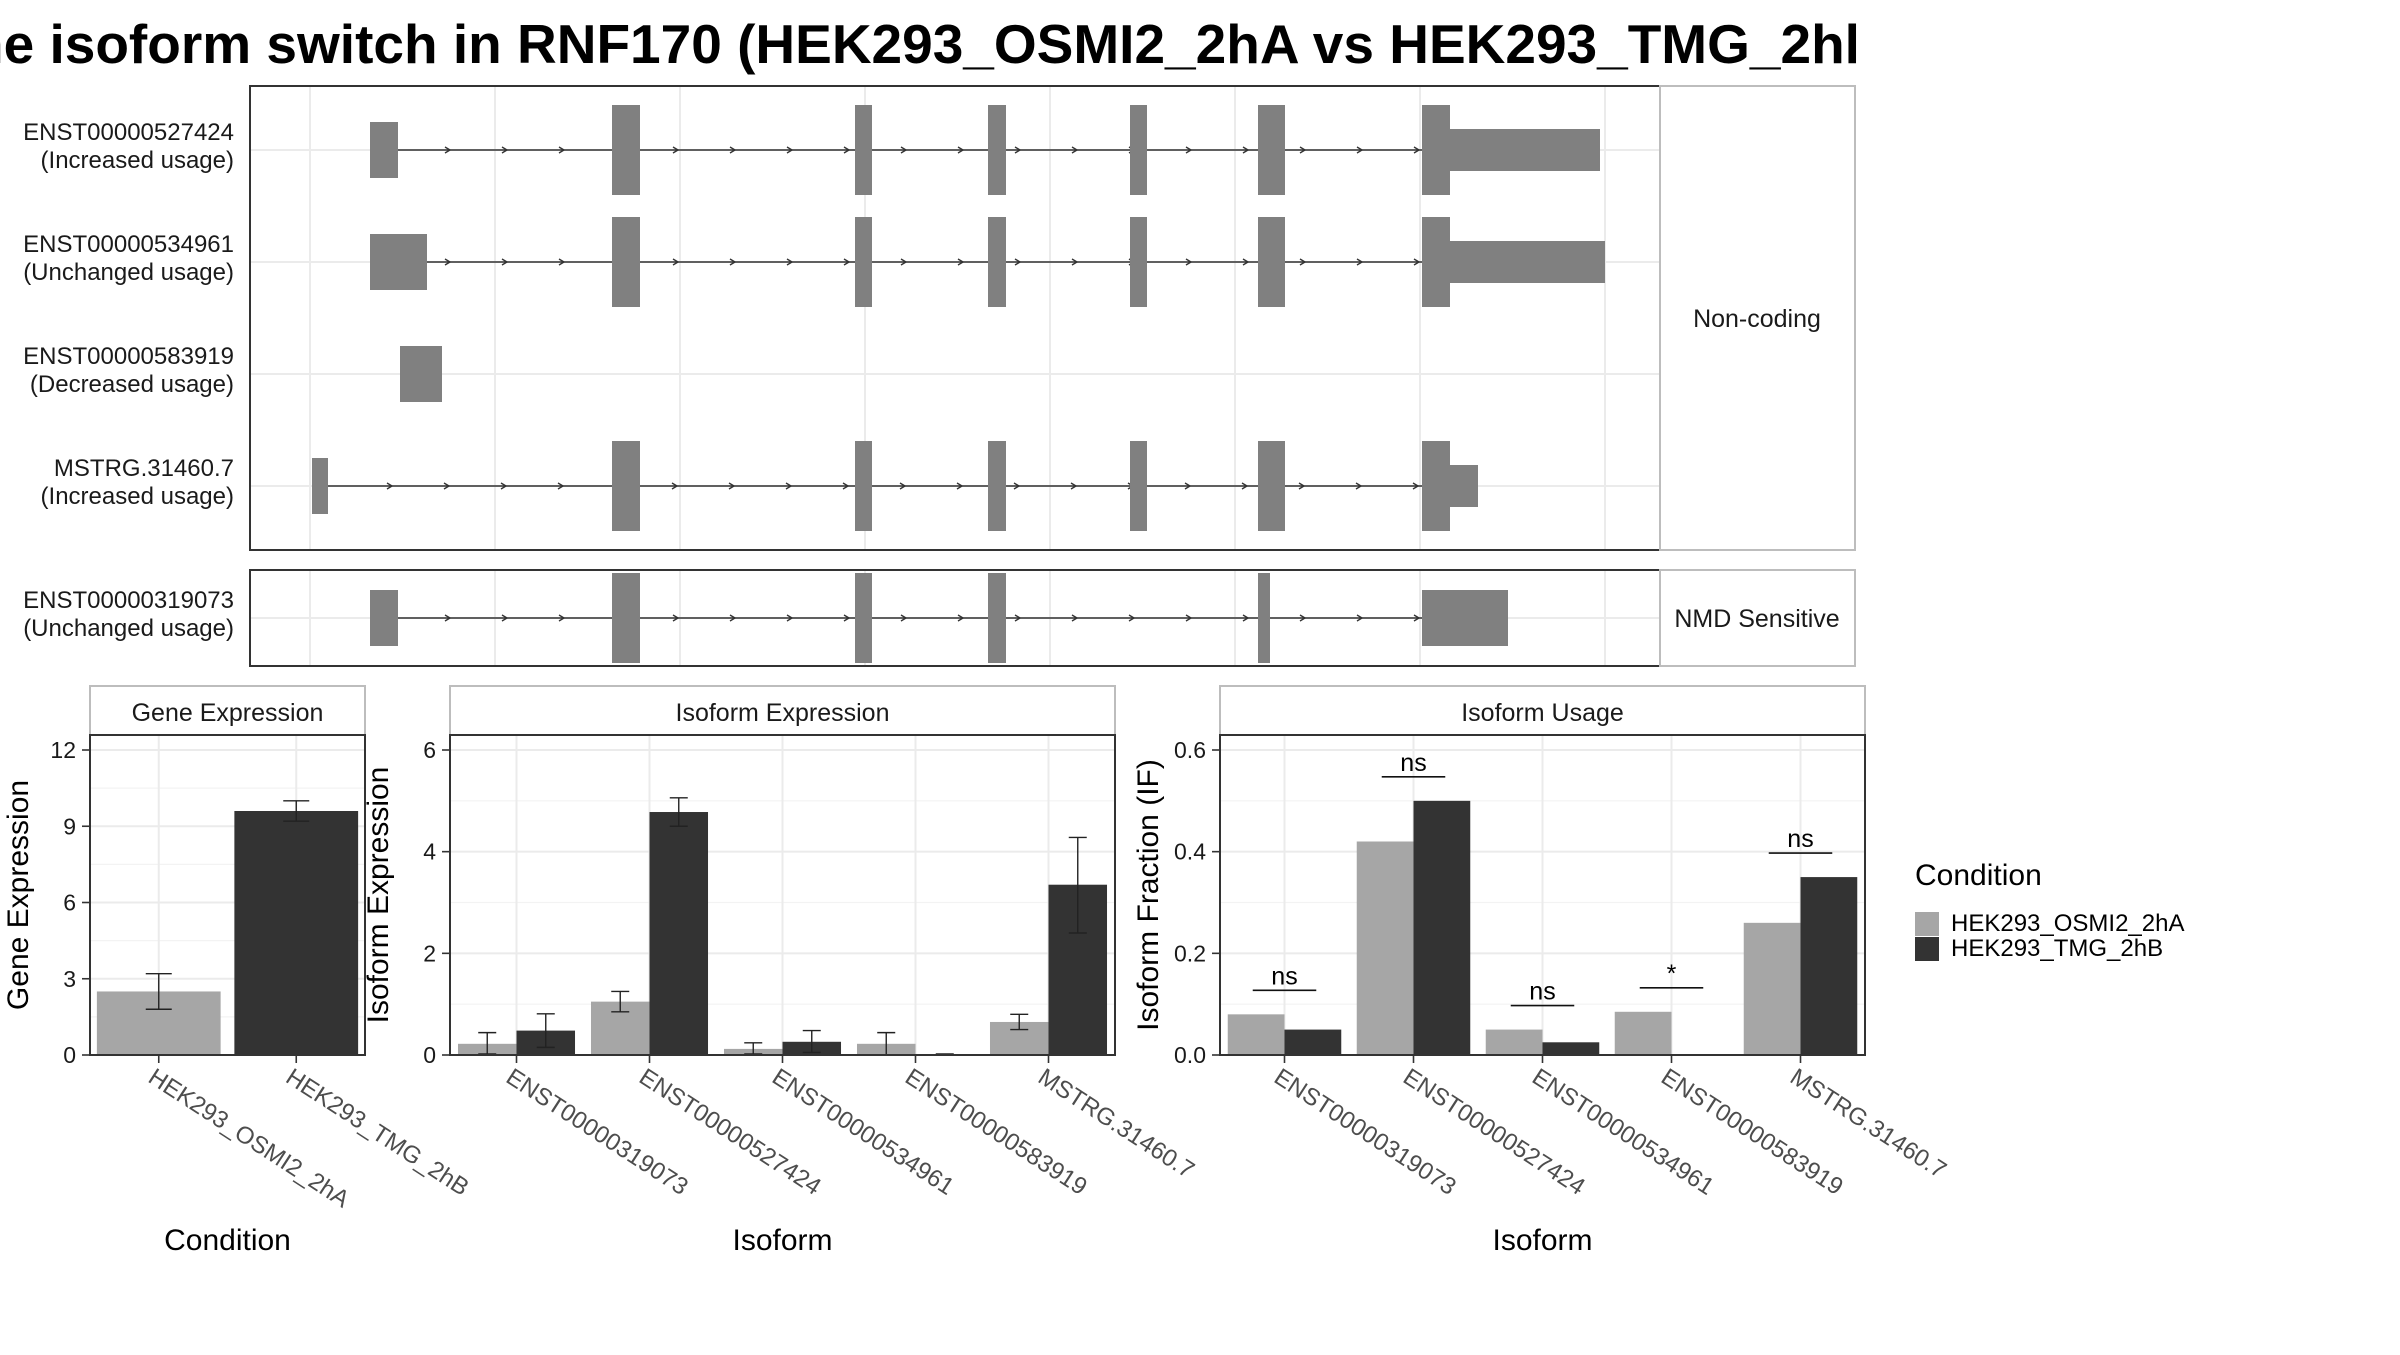  I want to click on transcript-id-label: ENST00000319073, so click(128, 600).